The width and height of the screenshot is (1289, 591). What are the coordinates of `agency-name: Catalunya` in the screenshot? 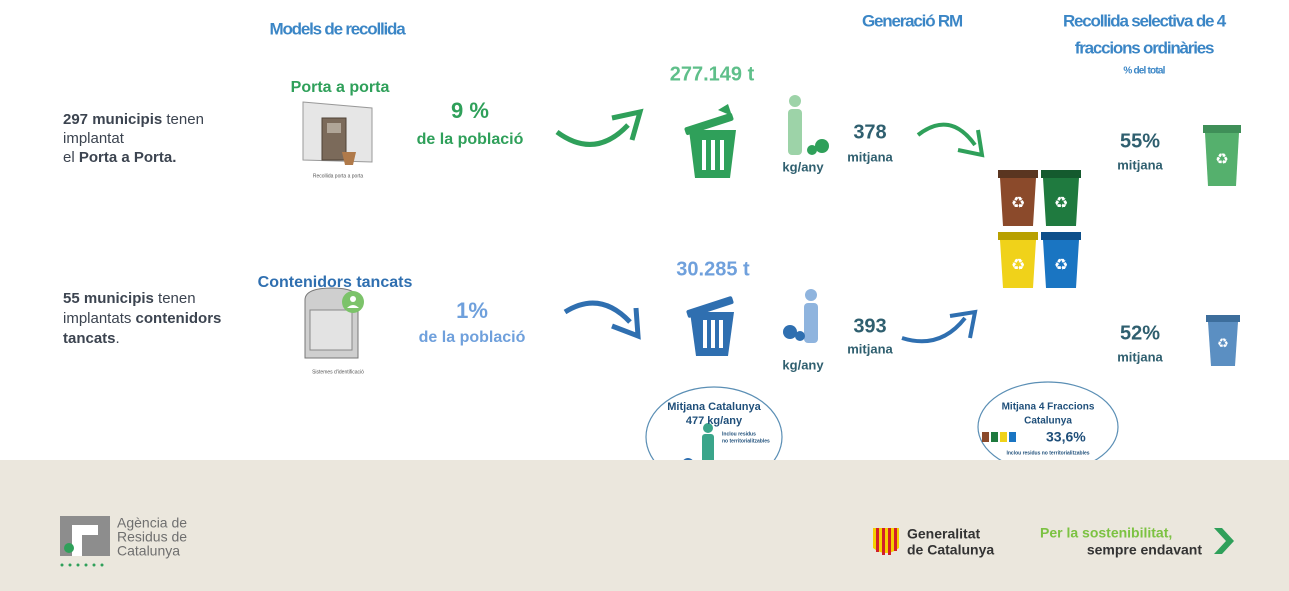 It's located at (148, 551).